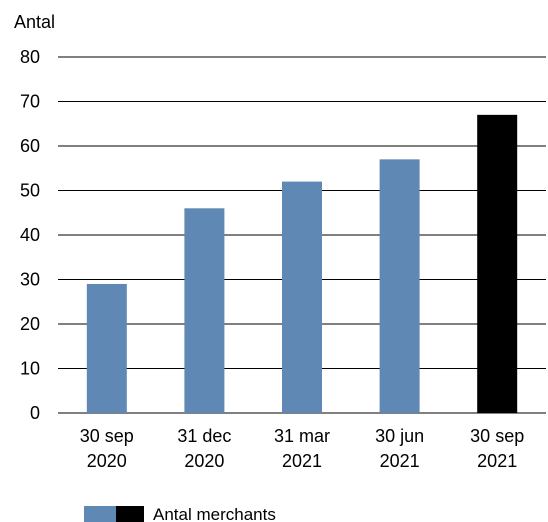 The width and height of the screenshot is (548, 522). I want to click on y-tick-label: 50, so click(30, 191).